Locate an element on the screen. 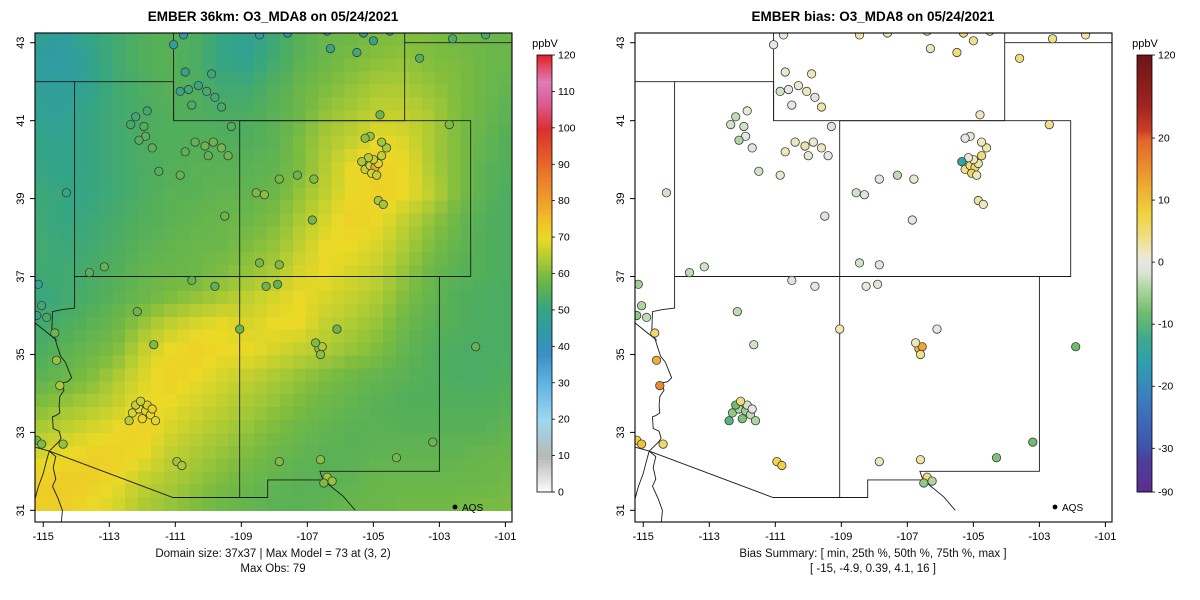 Image resolution: width=1200 pixels, height=600 pixels. colorbar-tick-label: 70 is located at coordinates (564, 238).